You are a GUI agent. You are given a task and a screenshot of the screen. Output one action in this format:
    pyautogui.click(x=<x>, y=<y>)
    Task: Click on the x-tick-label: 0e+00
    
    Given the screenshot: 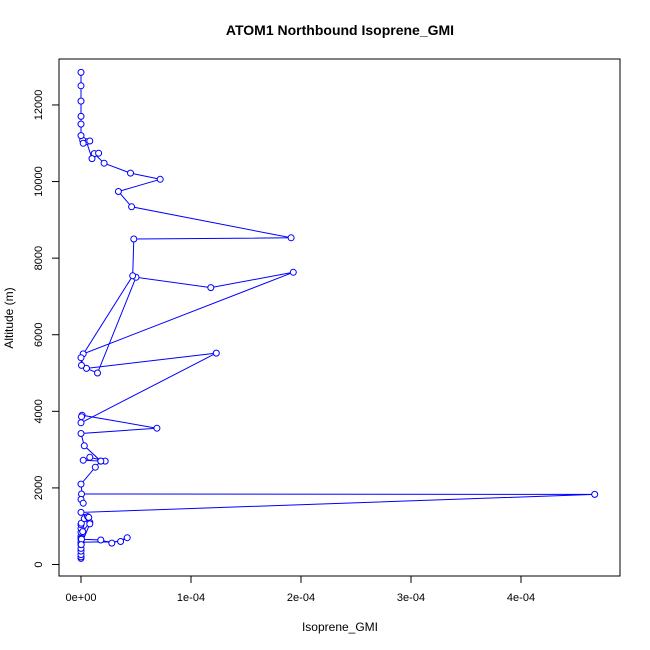 What is the action you would take?
    pyautogui.click(x=81, y=598)
    